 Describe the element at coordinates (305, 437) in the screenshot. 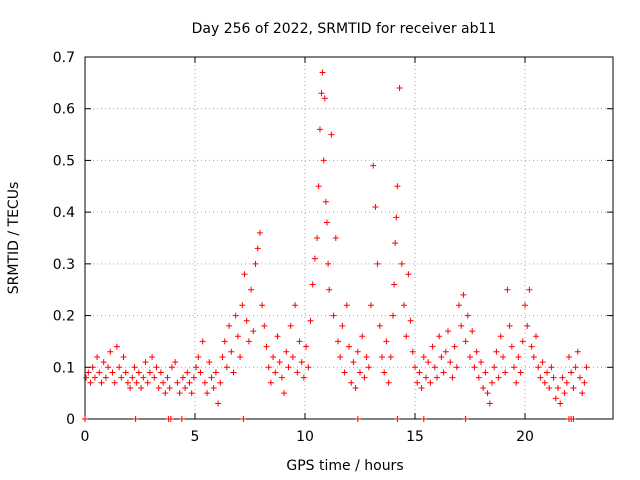

I see `x-tick-label: 10` at that location.